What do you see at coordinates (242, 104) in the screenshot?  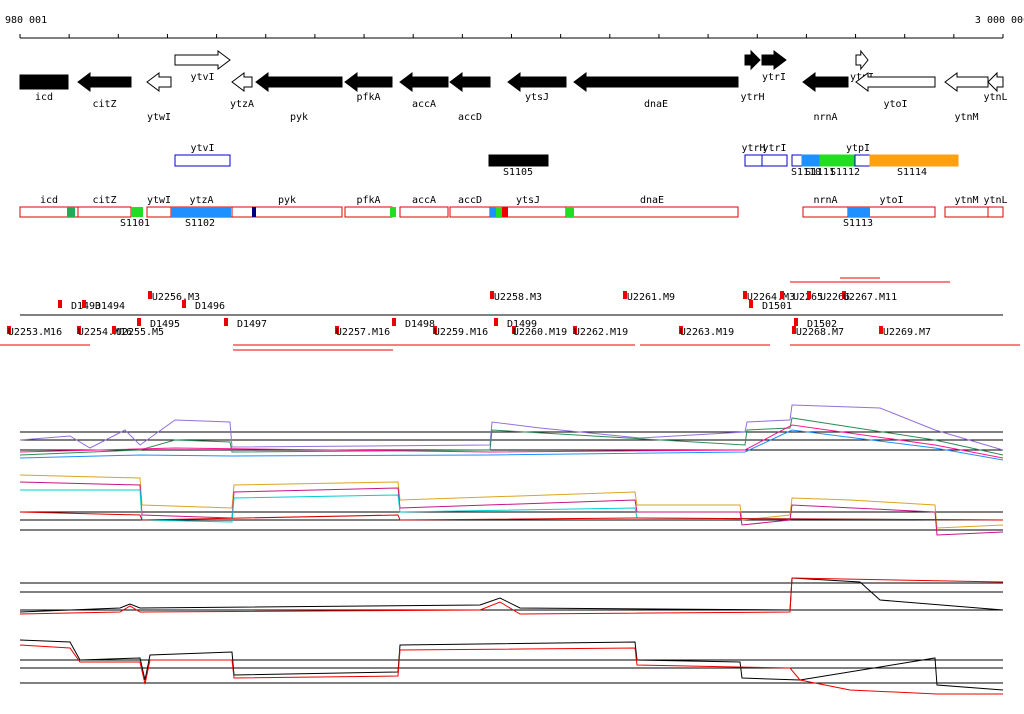 I see `gene-label: ytzA` at bounding box center [242, 104].